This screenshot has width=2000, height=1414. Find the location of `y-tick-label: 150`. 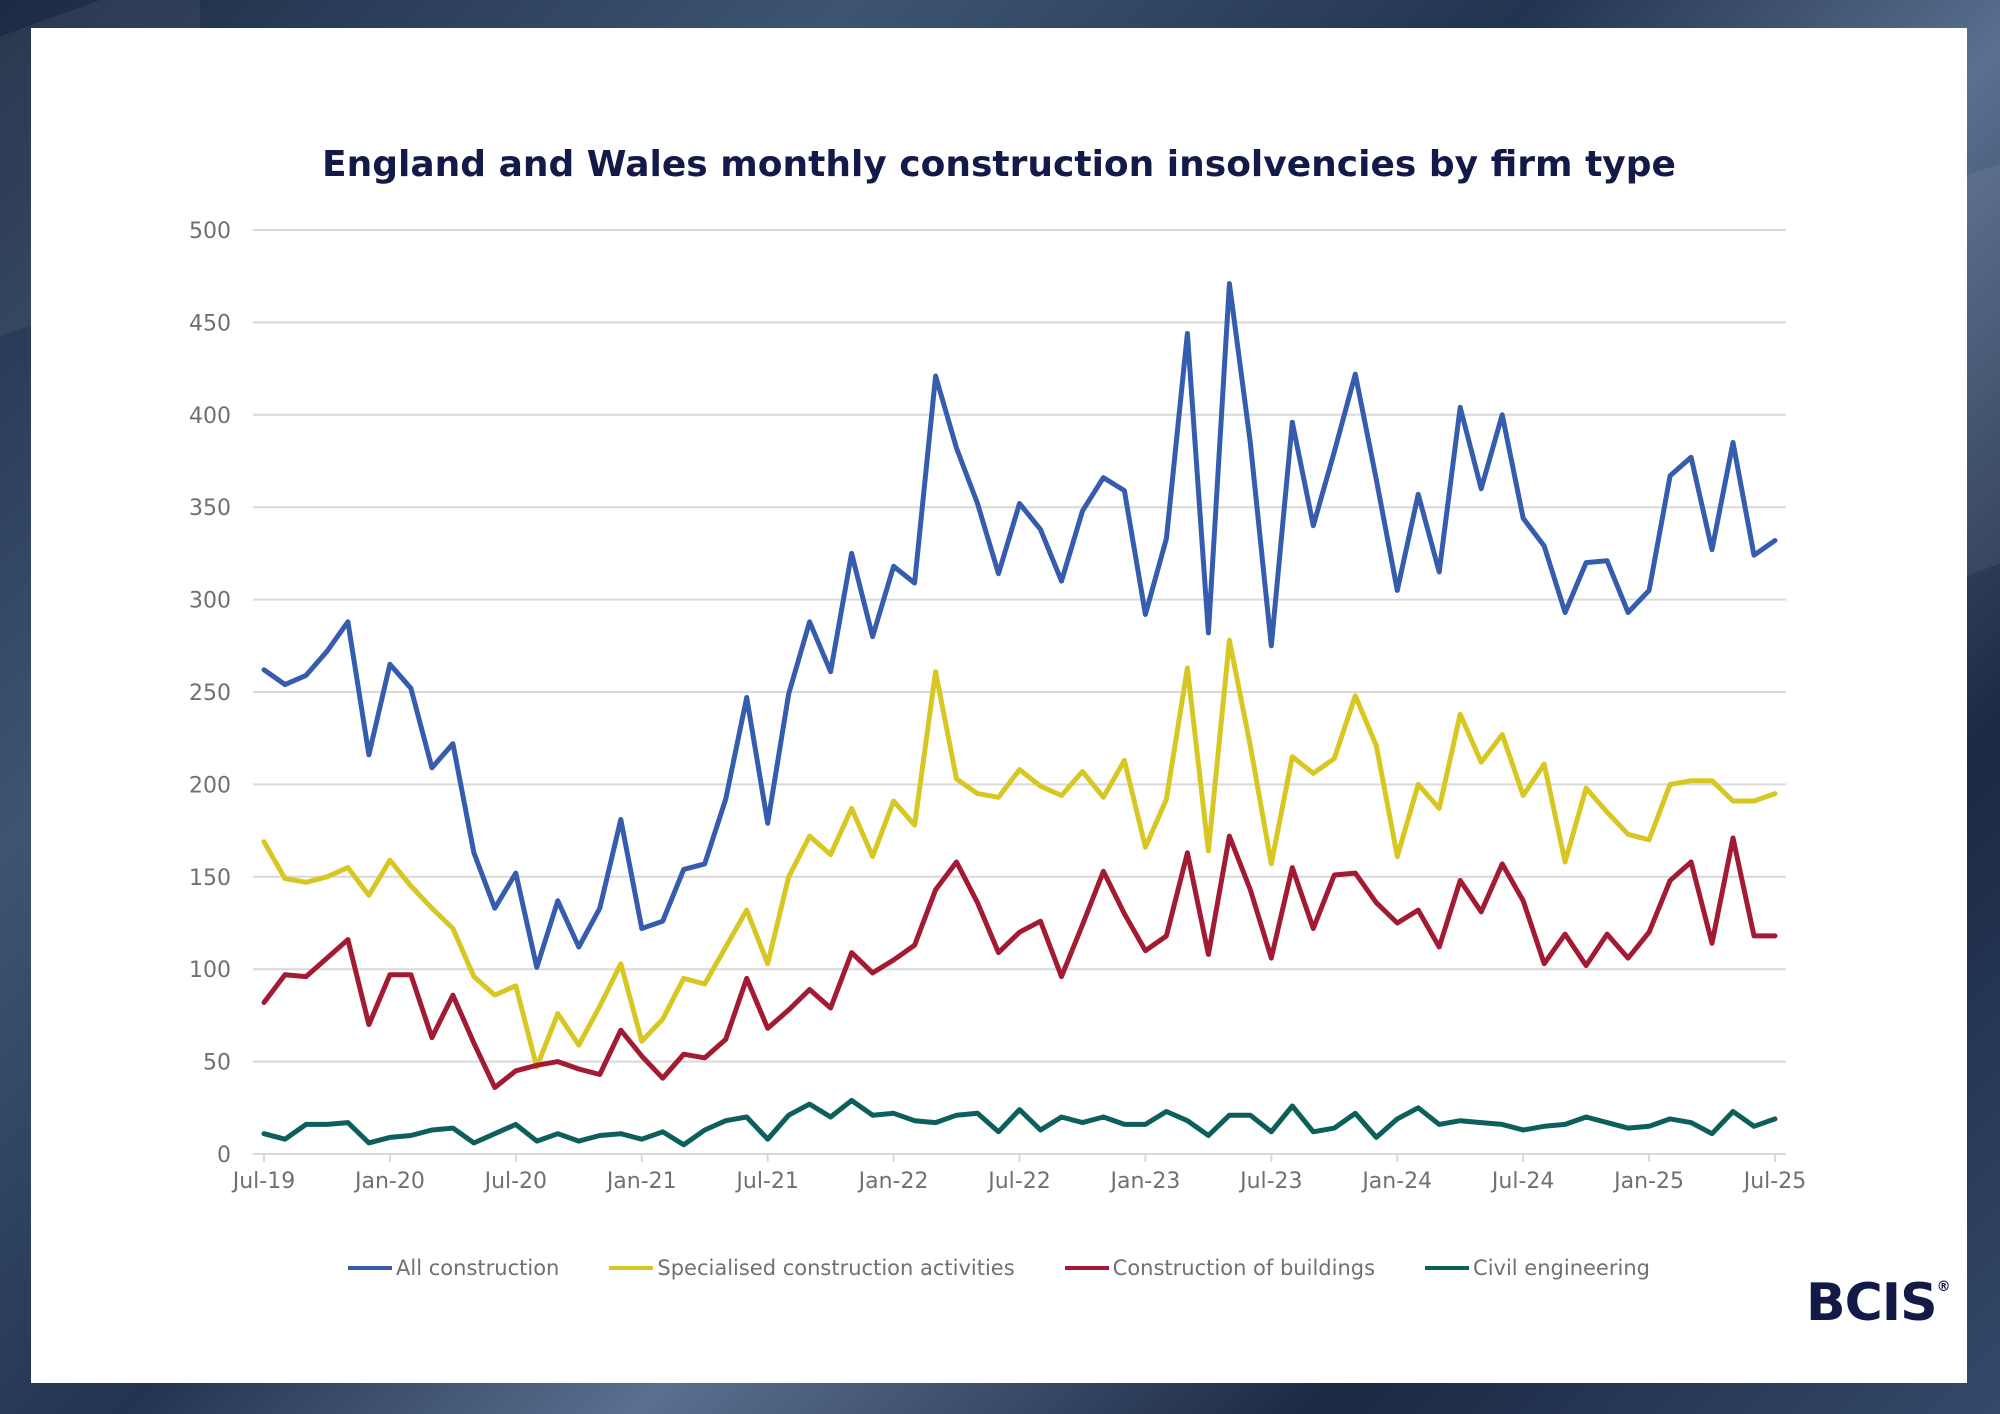

y-tick-label: 150 is located at coordinates (210, 878).